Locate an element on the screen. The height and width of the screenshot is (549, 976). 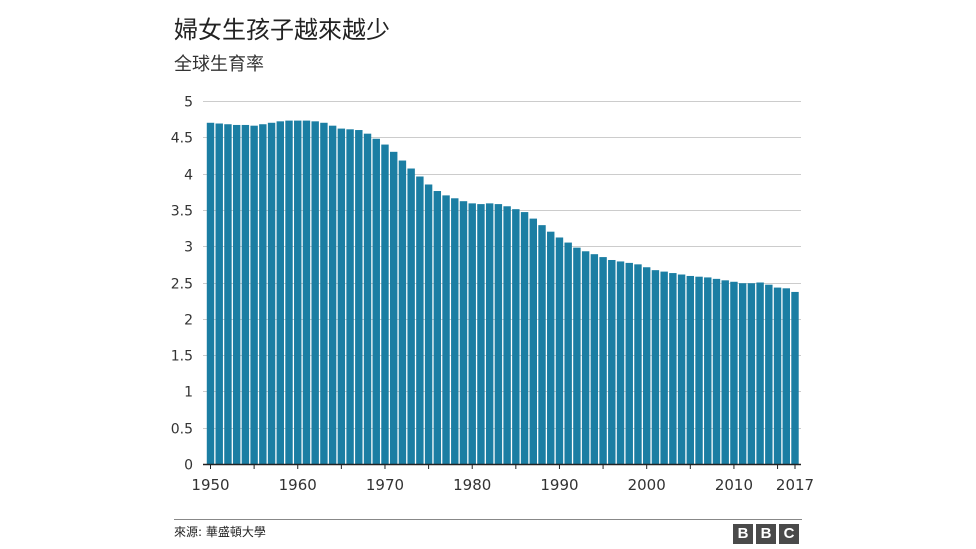
y-tick-label: 2 is located at coordinates (188, 321).